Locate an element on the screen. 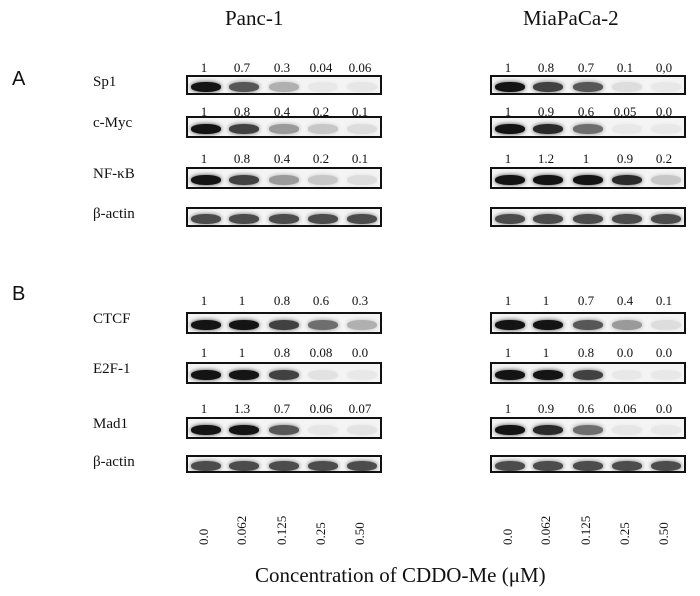 The height and width of the screenshot is (596, 700). column-title-0: Panc-1 is located at coordinates (254, 18).